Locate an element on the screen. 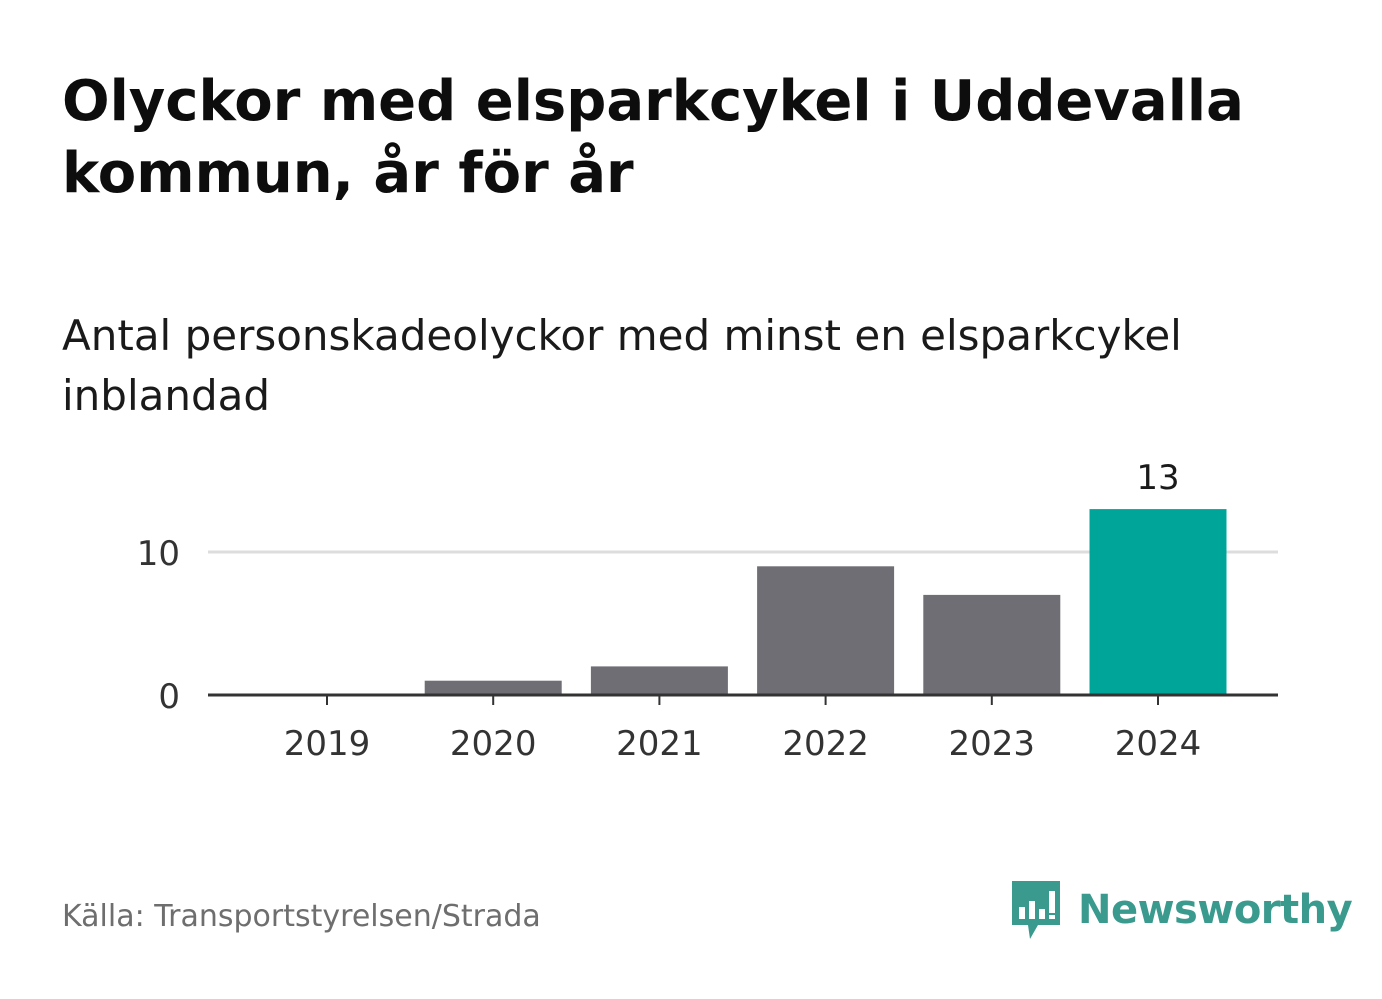  x-tick-label: 2022 is located at coordinates (825, 744).